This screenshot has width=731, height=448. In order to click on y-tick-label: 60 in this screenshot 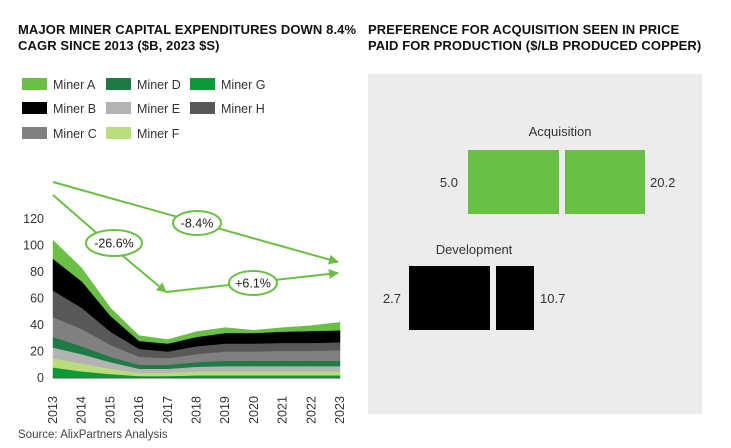, I will do `click(37, 299)`.